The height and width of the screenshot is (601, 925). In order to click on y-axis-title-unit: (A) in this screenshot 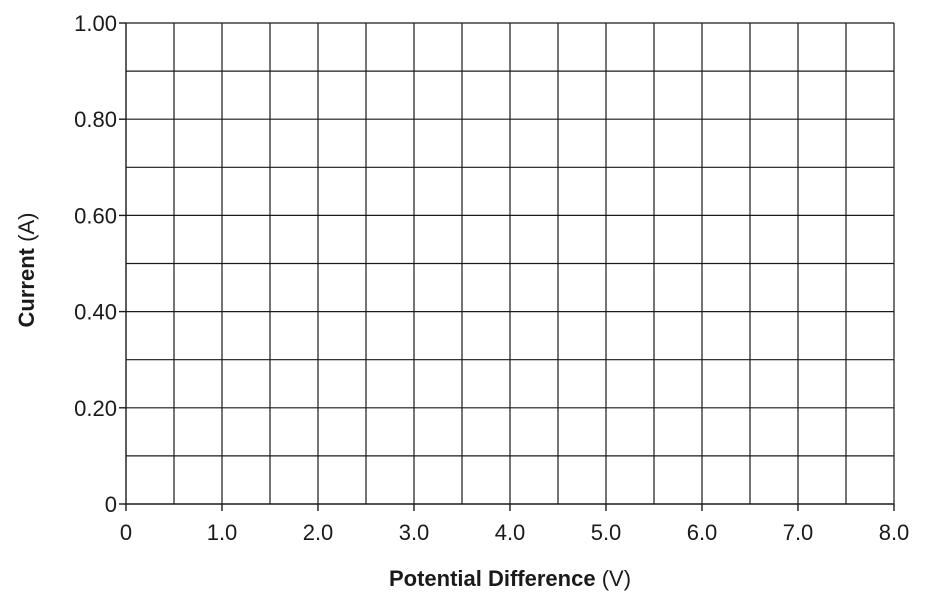, I will do `click(26, 227)`.